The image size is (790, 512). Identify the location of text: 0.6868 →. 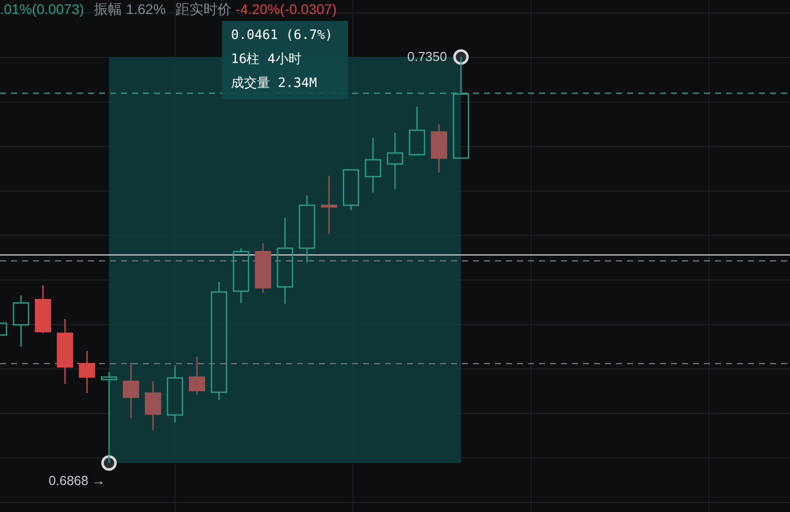
(76, 480).